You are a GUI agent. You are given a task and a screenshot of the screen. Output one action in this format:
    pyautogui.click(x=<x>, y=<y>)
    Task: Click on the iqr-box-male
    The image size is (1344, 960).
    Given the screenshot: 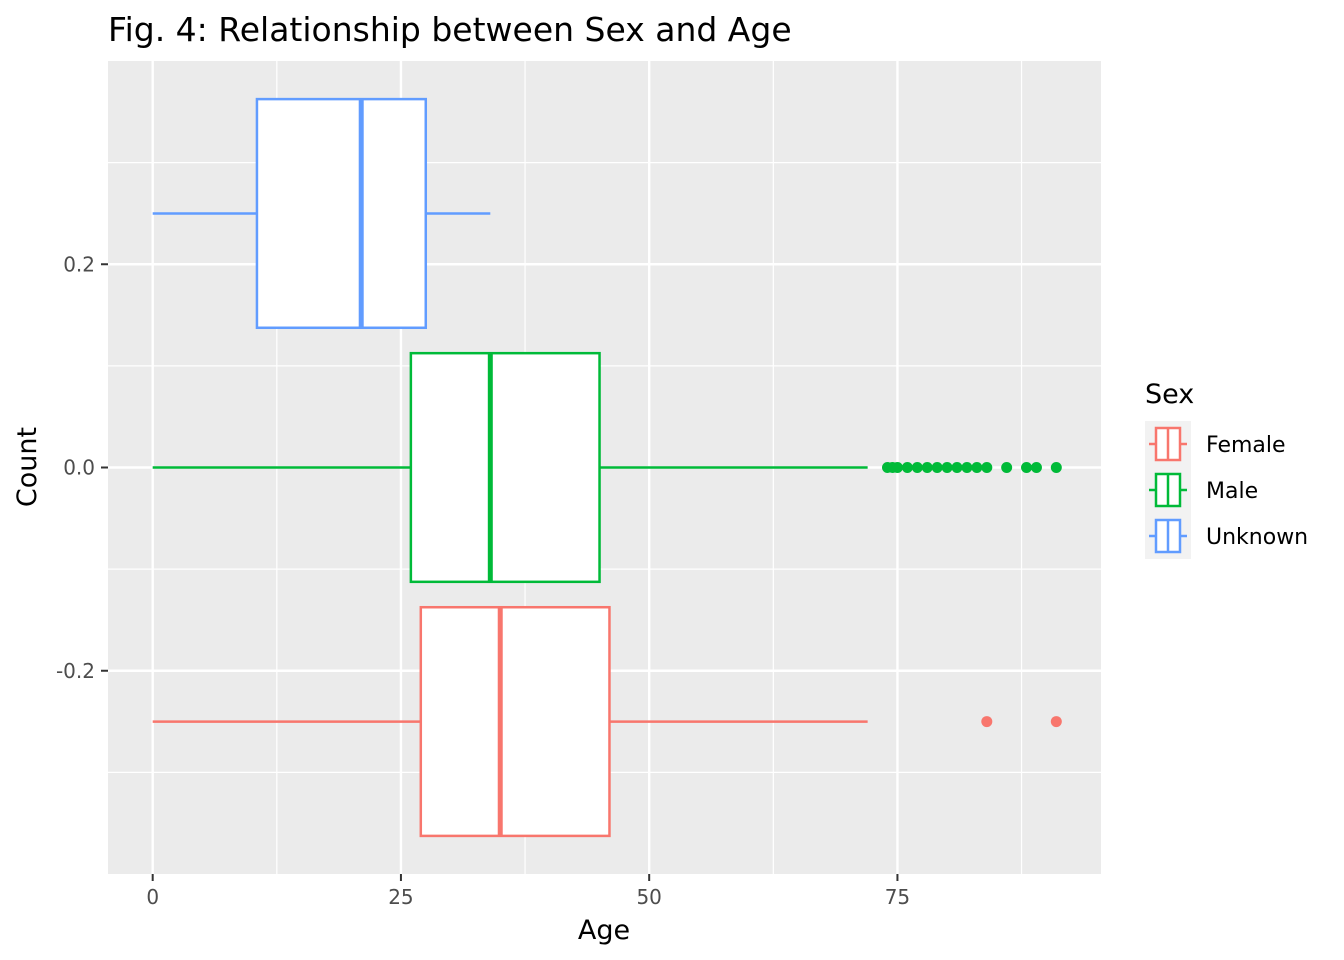 What is the action you would take?
    pyautogui.click(x=505, y=467)
    